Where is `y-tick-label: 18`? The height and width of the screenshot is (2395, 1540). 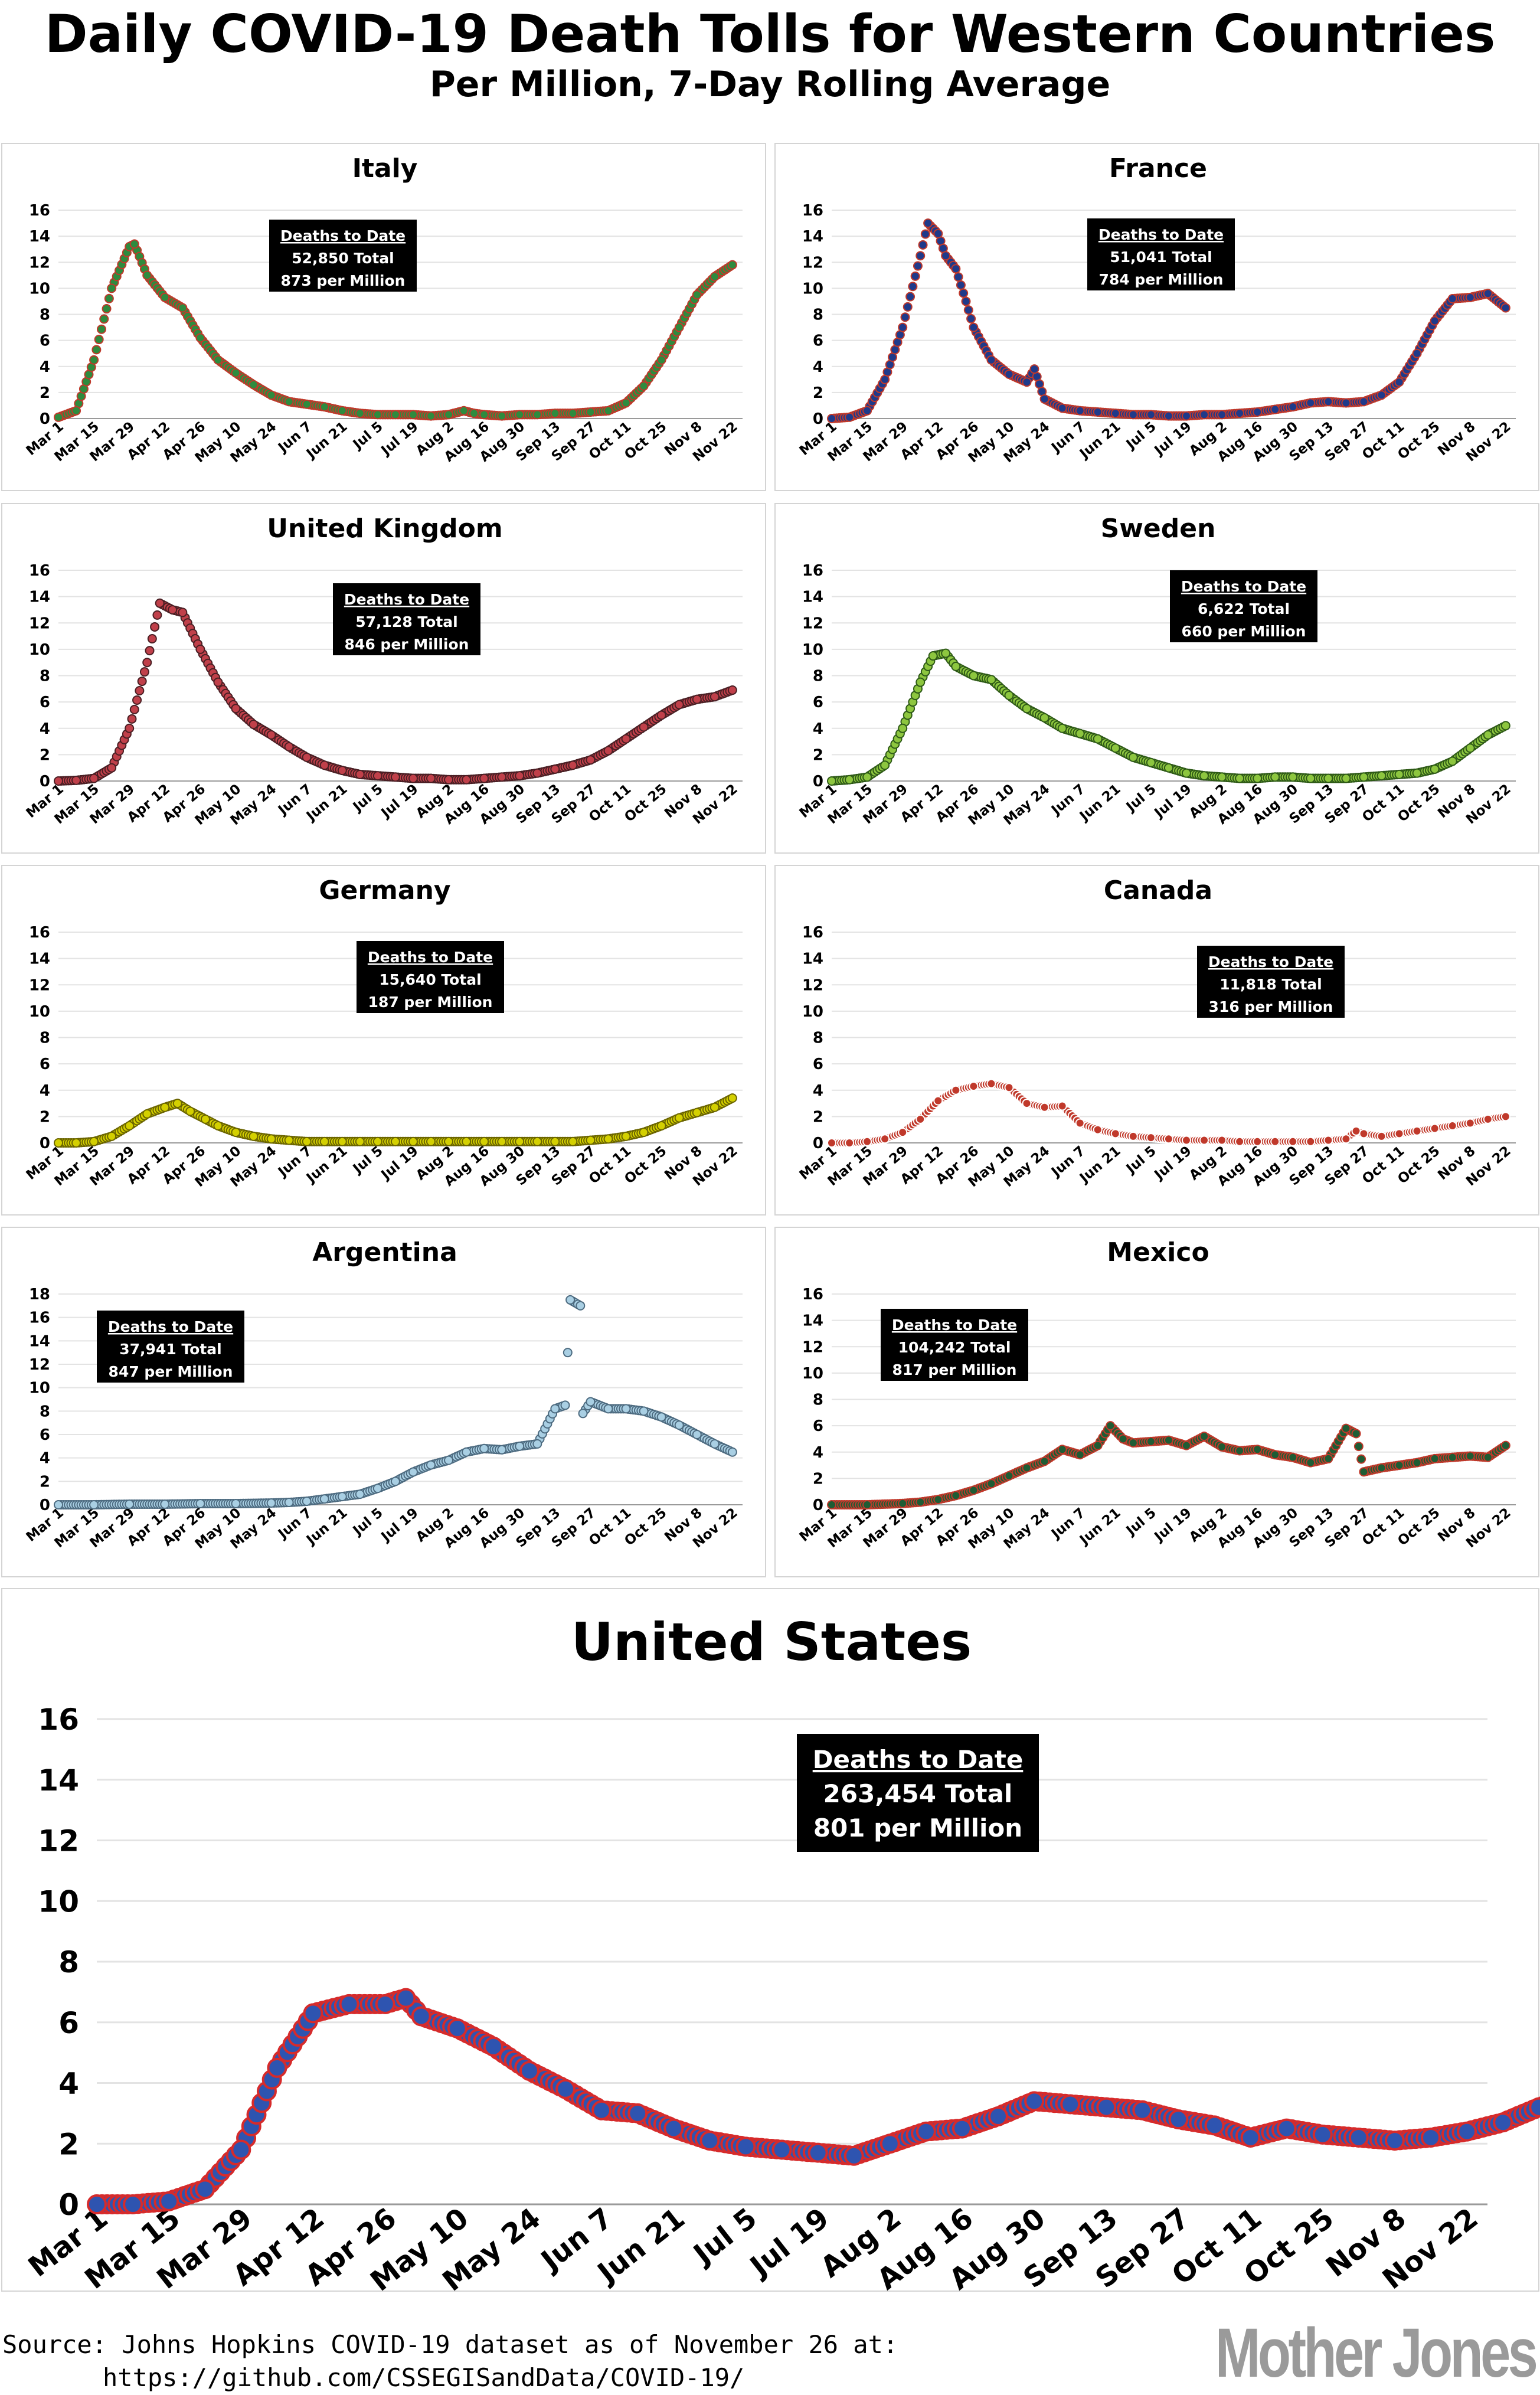 y-tick-label: 18 is located at coordinates (40, 1294).